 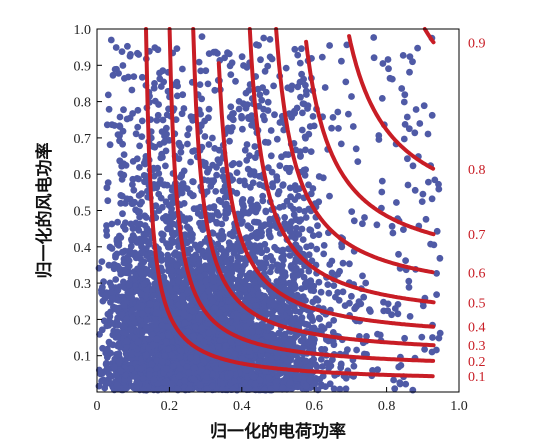 What do you see at coordinates (278, 431) in the screenshot?
I see `x-axis-title: 归一化的电荷功率` at bounding box center [278, 431].